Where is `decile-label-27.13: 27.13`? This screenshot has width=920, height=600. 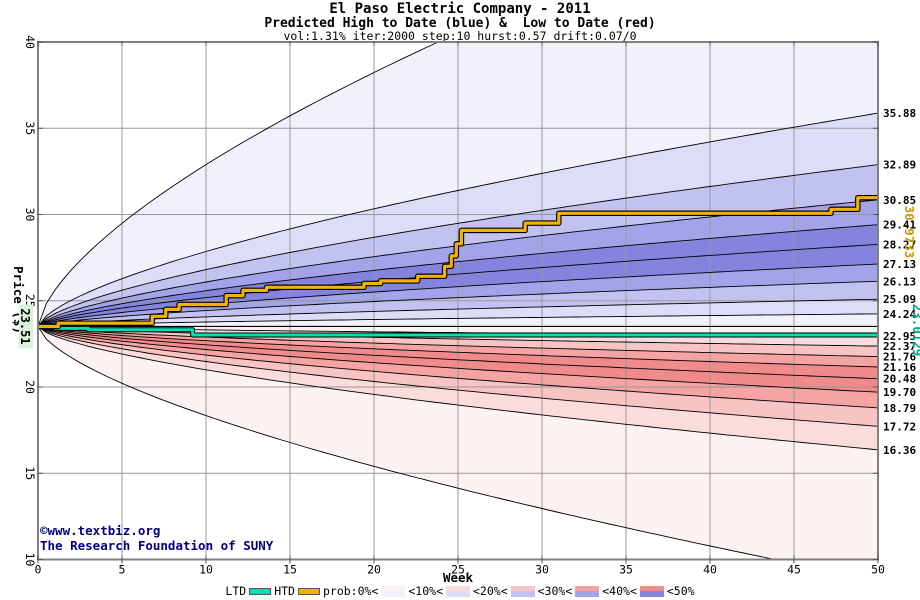
decile-label-27.13: 27.13 is located at coordinates (899, 264).